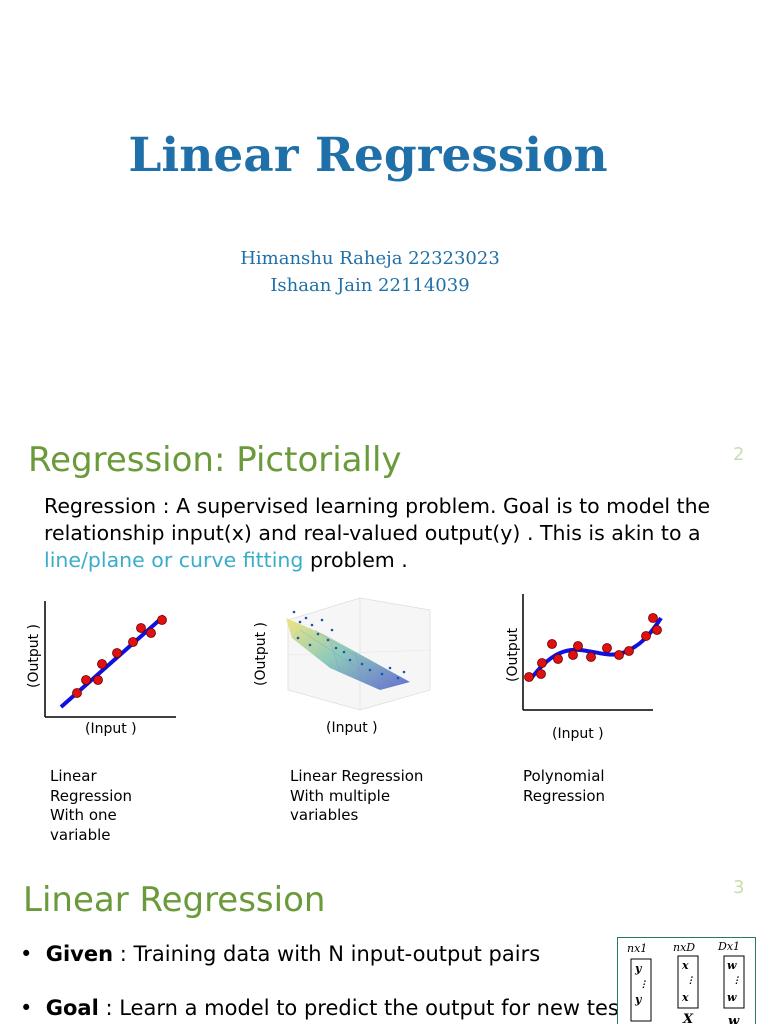 This screenshot has width=768, height=1024. Describe the element at coordinates (564, 786) in the screenshot. I see `figure3-caption: Polynomial Regression` at that location.